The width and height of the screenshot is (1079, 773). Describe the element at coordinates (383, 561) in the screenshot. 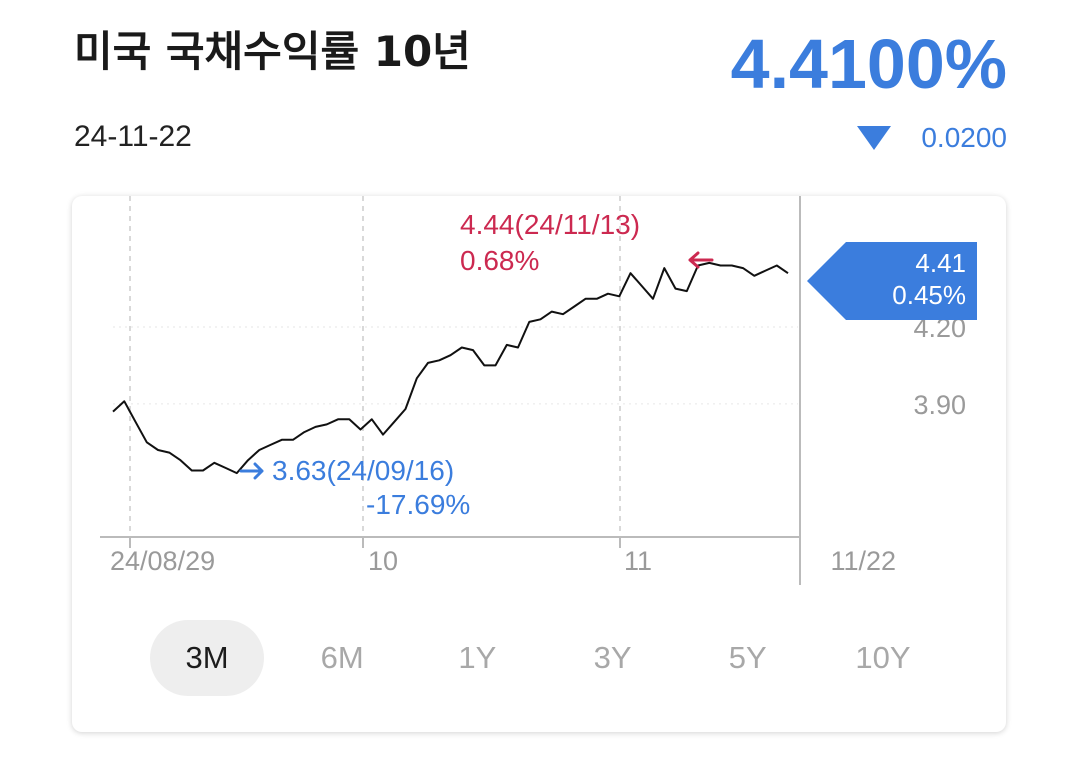

I see `x-tick-label: 10` at that location.